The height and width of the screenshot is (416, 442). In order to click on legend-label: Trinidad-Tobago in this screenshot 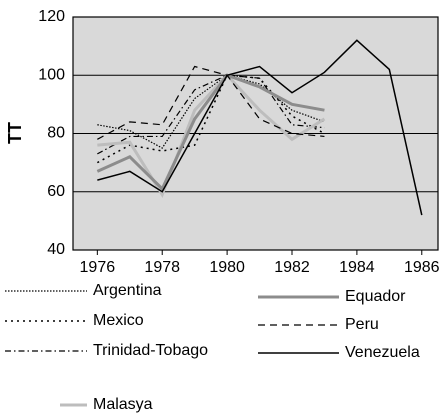, I will do `click(150, 350)`.